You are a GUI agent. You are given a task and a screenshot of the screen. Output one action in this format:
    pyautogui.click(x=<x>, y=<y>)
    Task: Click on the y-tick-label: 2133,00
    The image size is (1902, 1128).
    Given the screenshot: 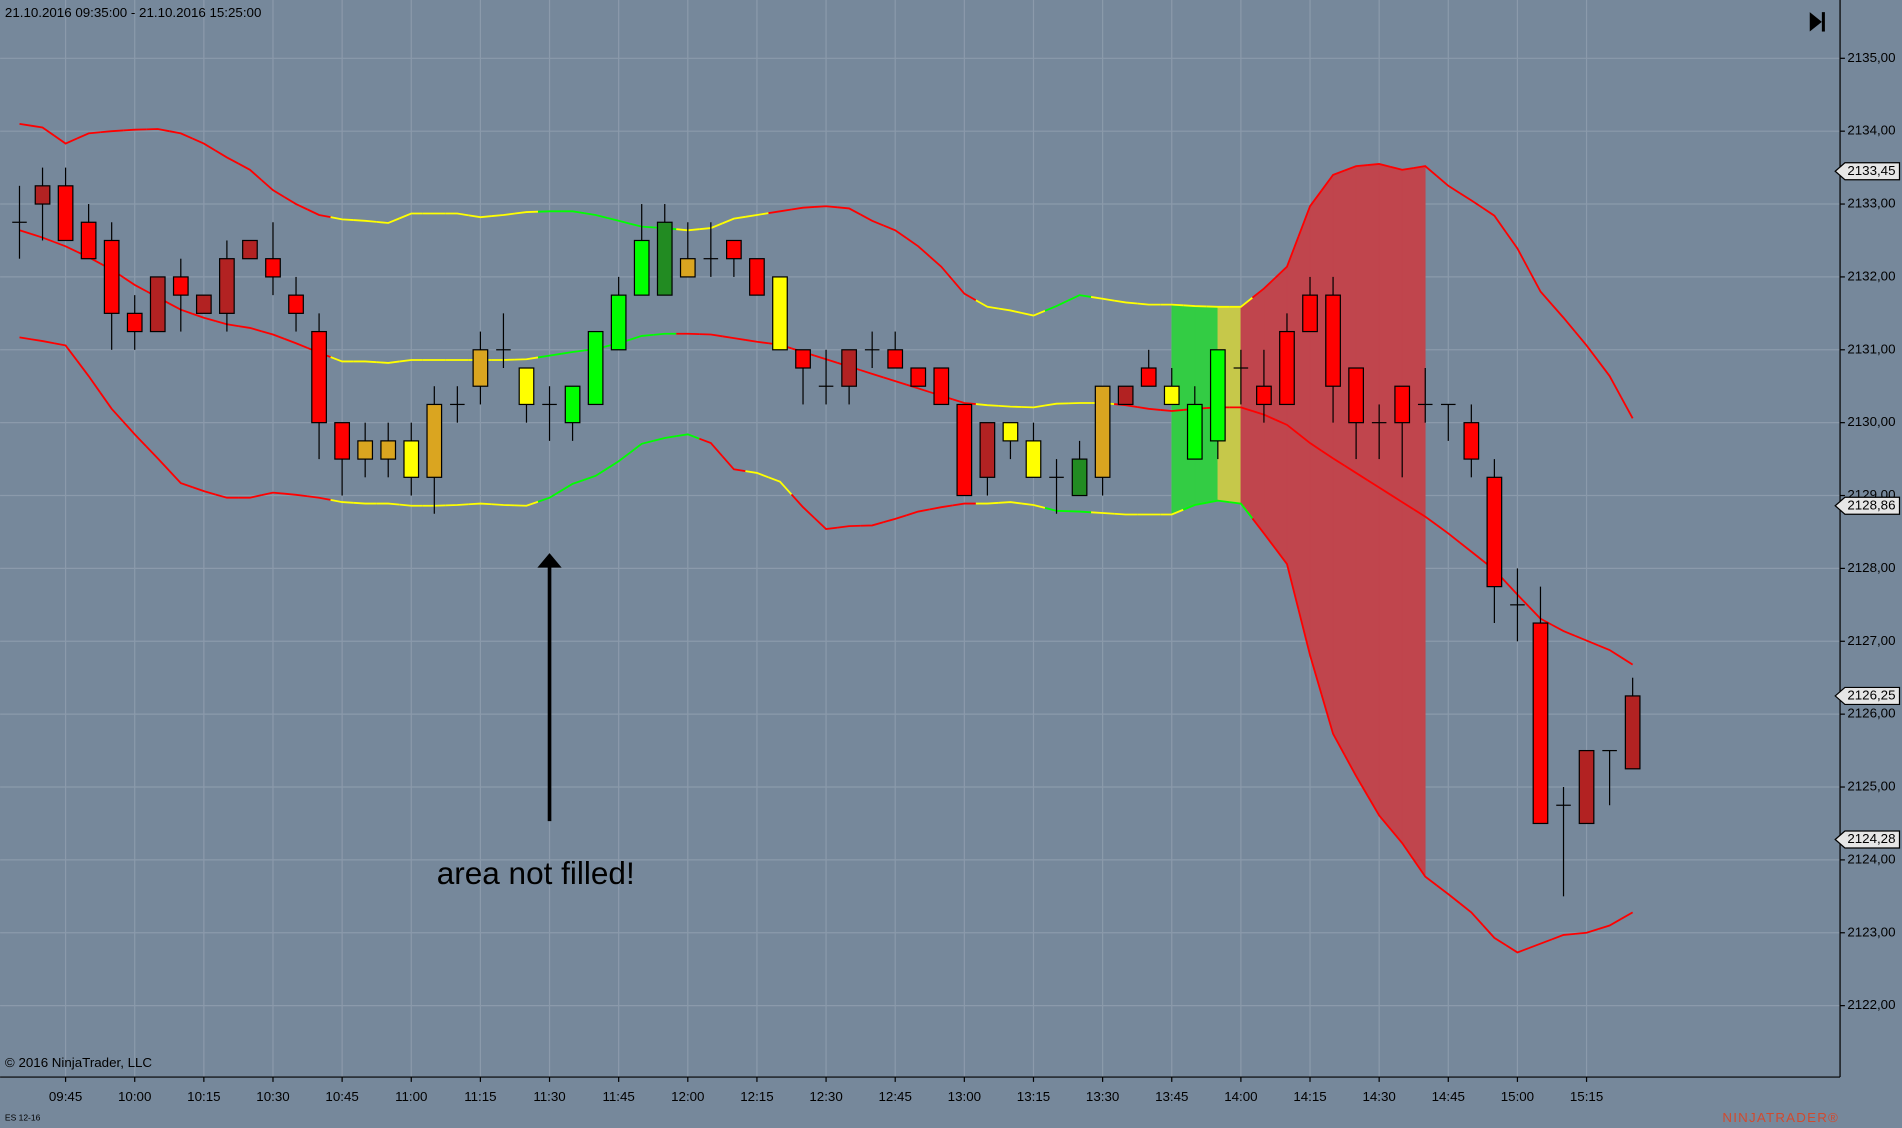 What is the action you would take?
    pyautogui.click(x=1871, y=203)
    